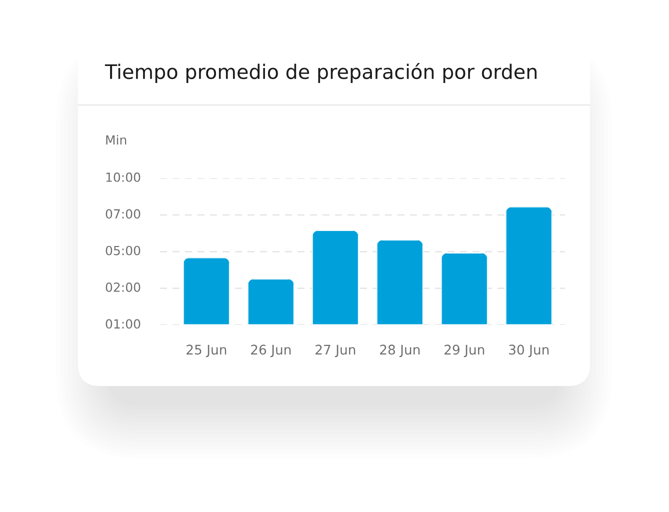  Describe the element at coordinates (464, 351) in the screenshot. I see `x-tick-label: 29 Jun` at that location.